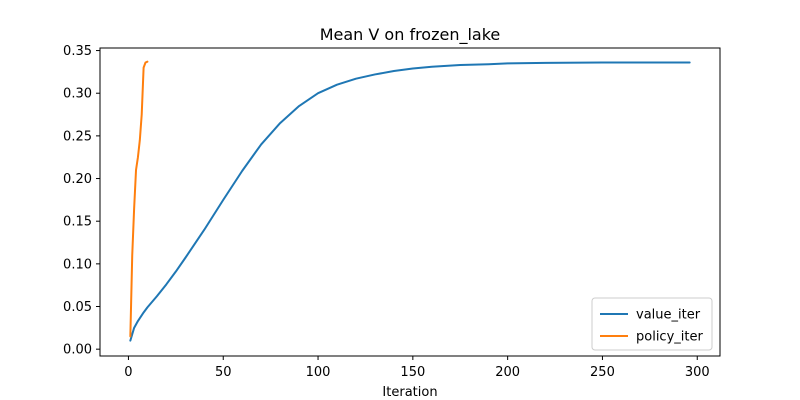 This screenshot has height=400, width=800. Describe the element at coordinates (77, 307) in the screenshot. I see `y-tick-label: 0.05` at that location.